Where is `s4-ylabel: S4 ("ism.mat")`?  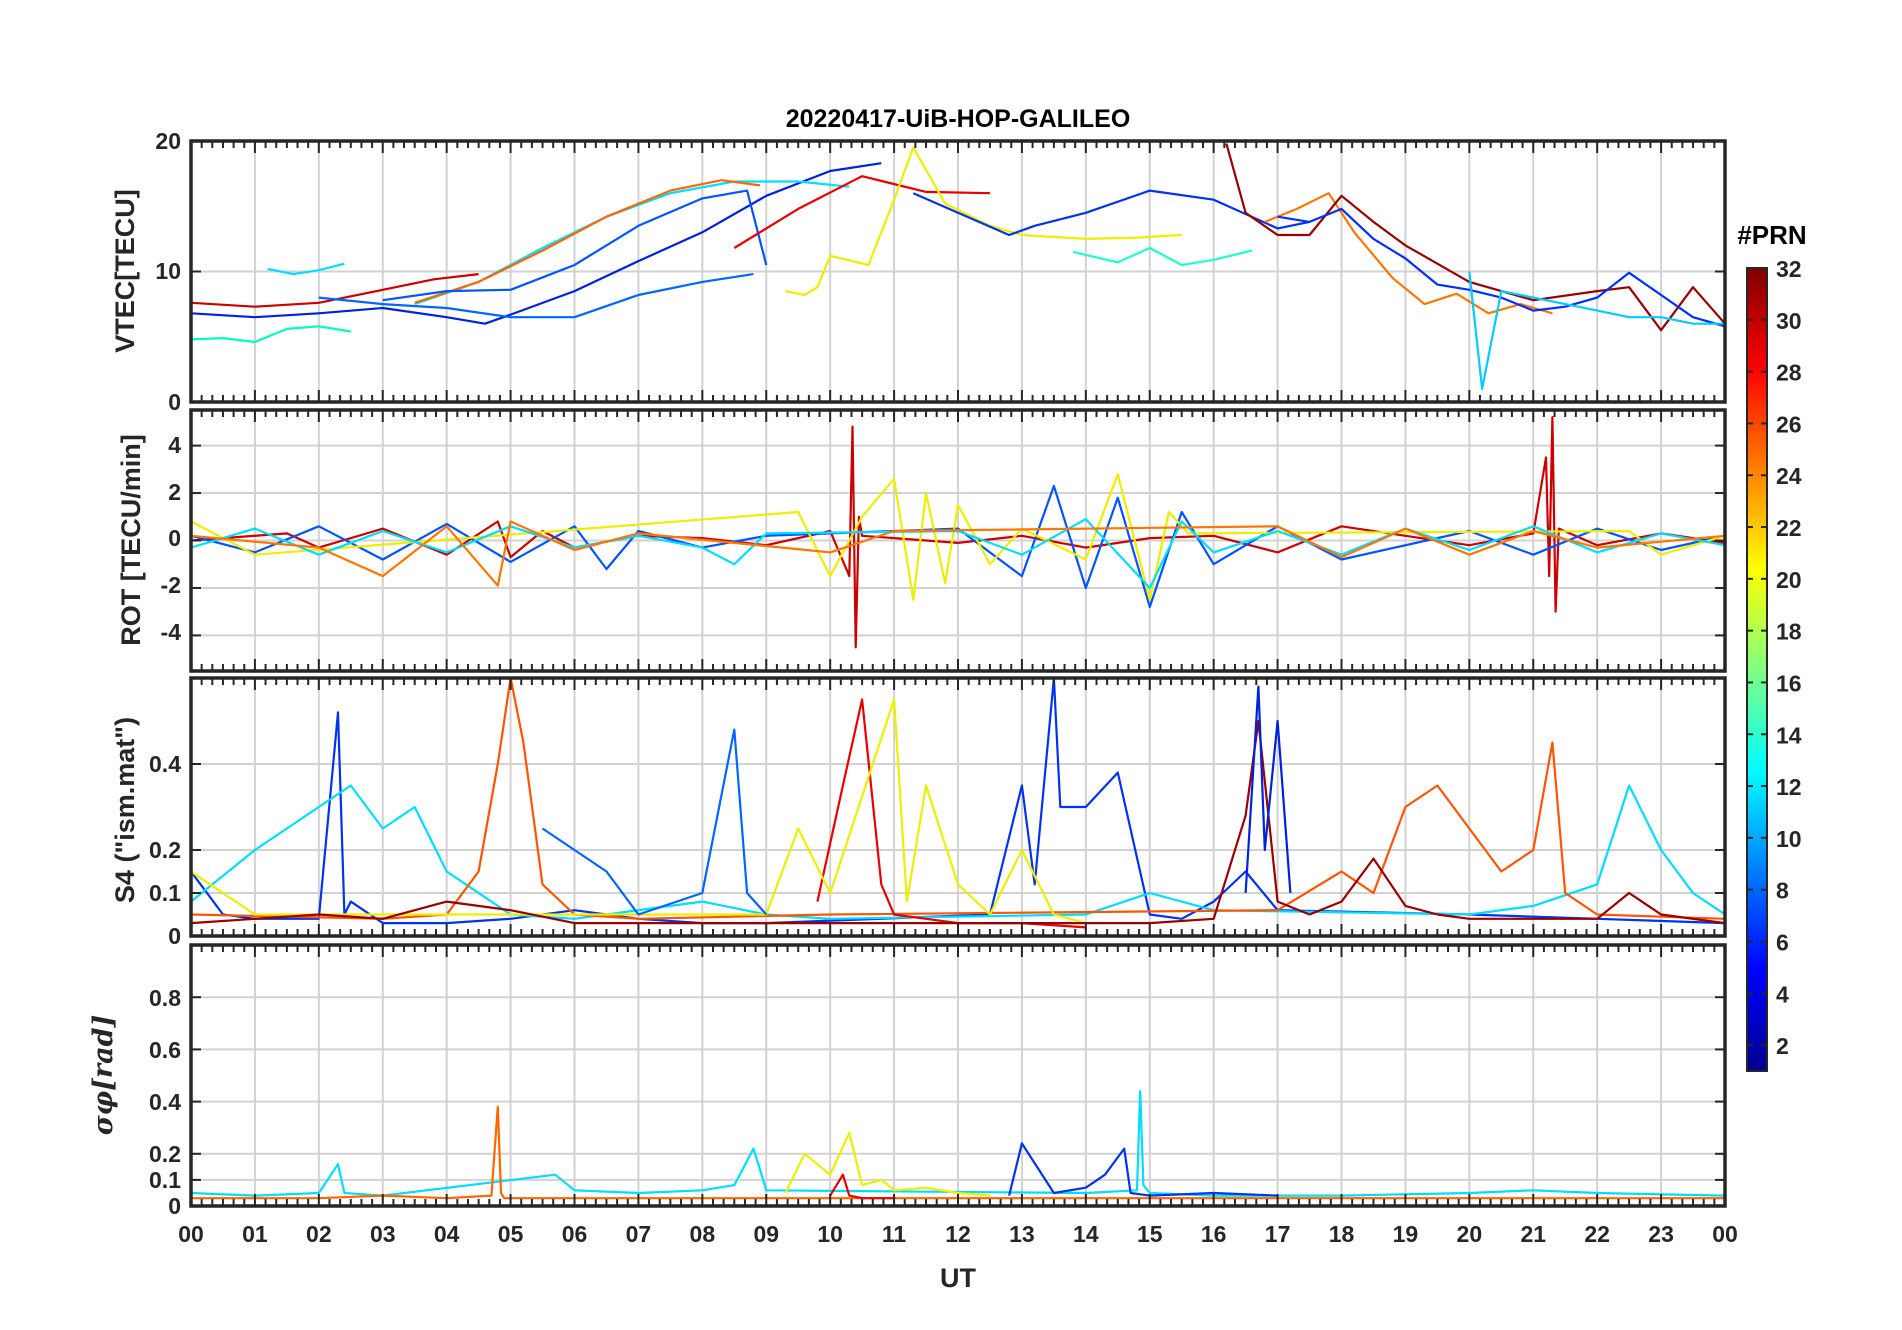
s4-ylabel: S4 ("ism.mat") is located at coordinates (125, 810).